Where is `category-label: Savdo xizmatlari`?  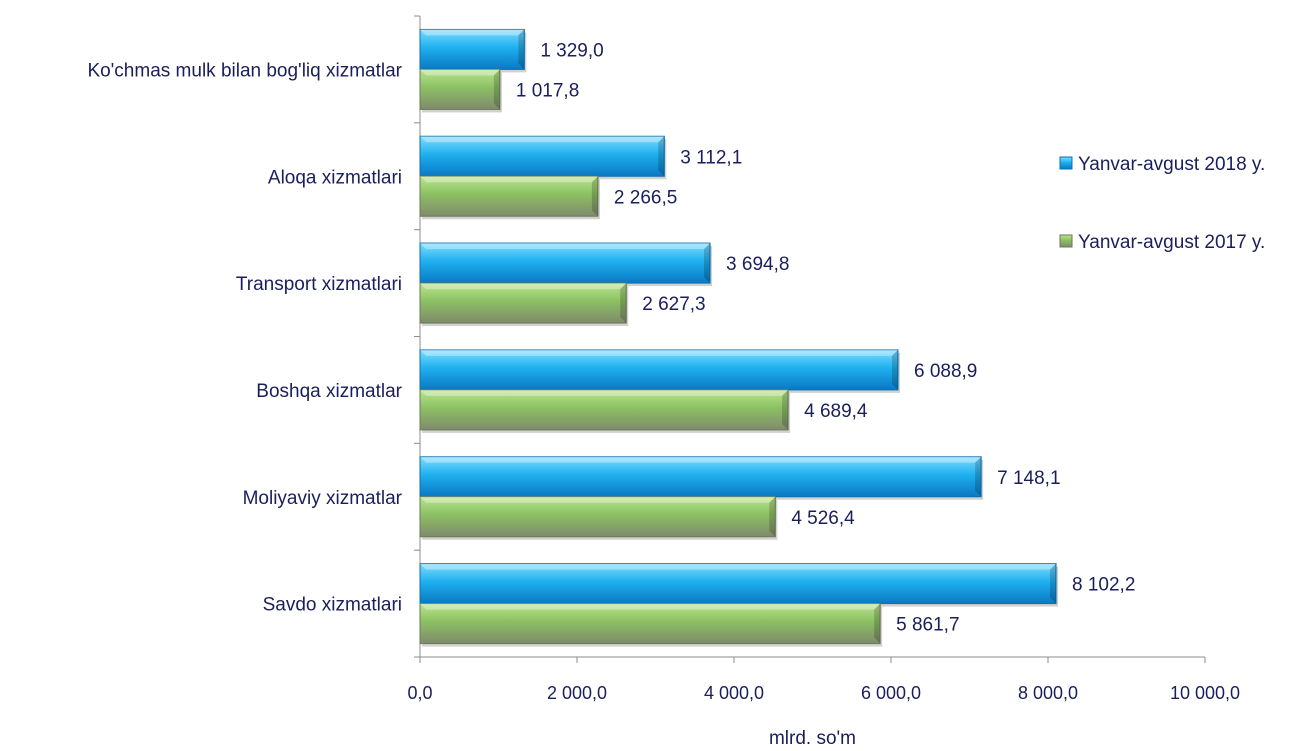
category-label: Savdo xizmatlari is located at coordinates (332, 605).